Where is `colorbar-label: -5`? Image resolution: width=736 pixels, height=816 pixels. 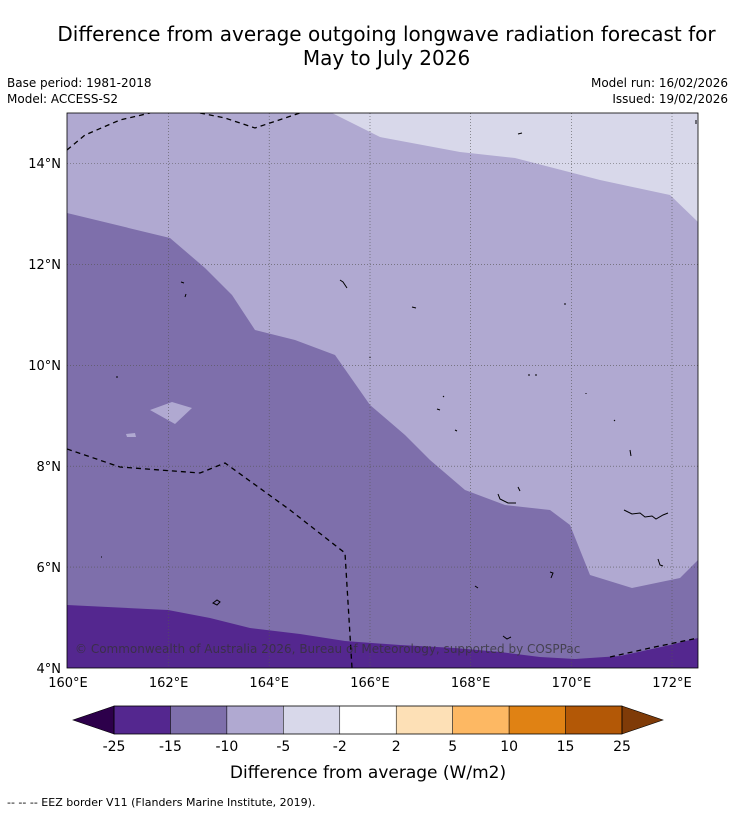 colorbar-label: -5 is located at coordinates (283, 747).